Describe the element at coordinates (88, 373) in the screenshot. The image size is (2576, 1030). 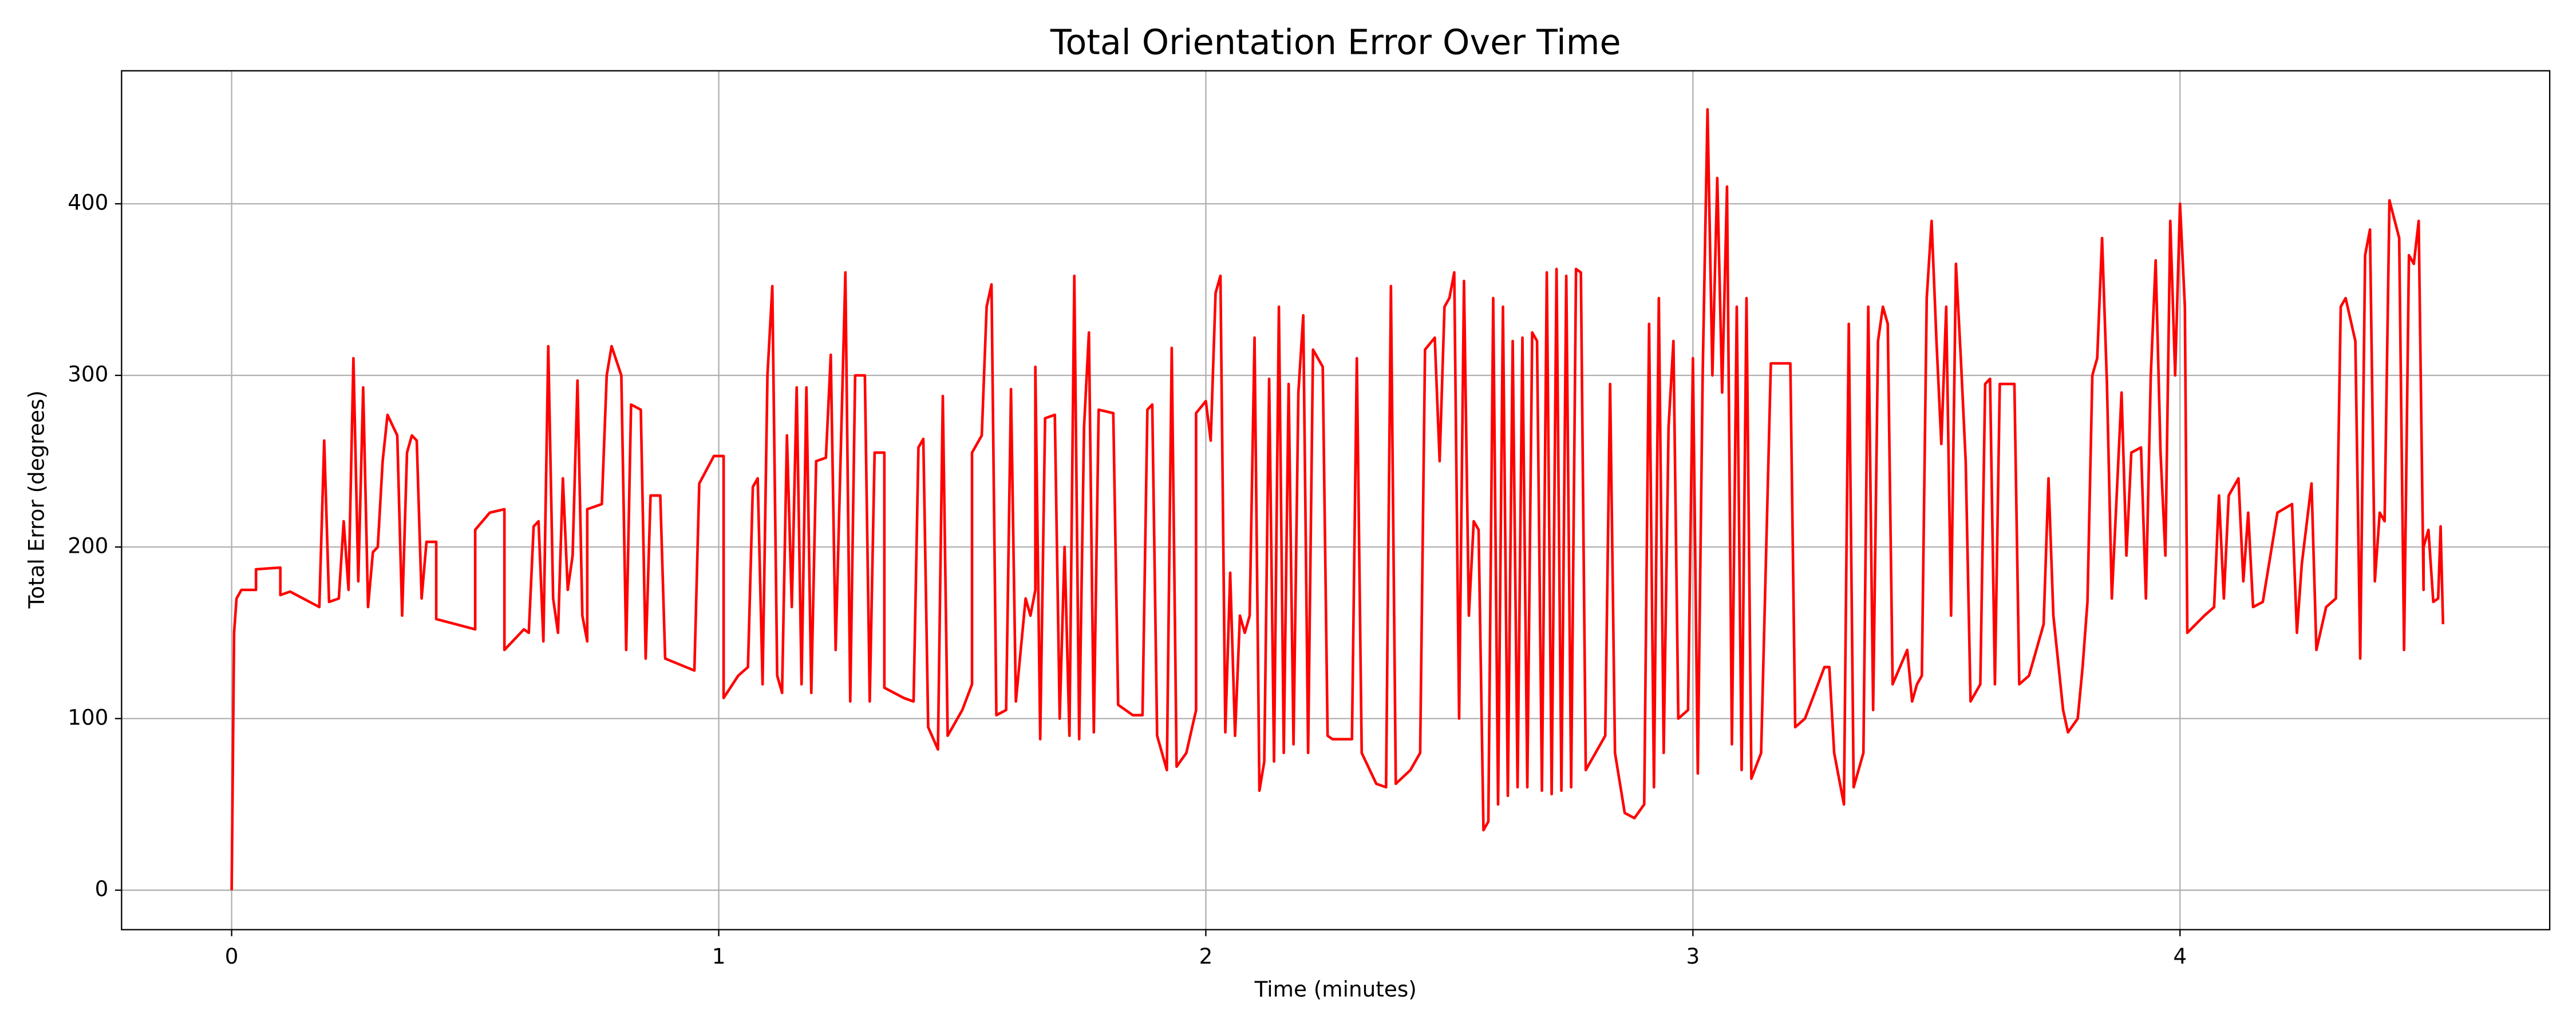
I see `y-tick-label: 300` at that location.